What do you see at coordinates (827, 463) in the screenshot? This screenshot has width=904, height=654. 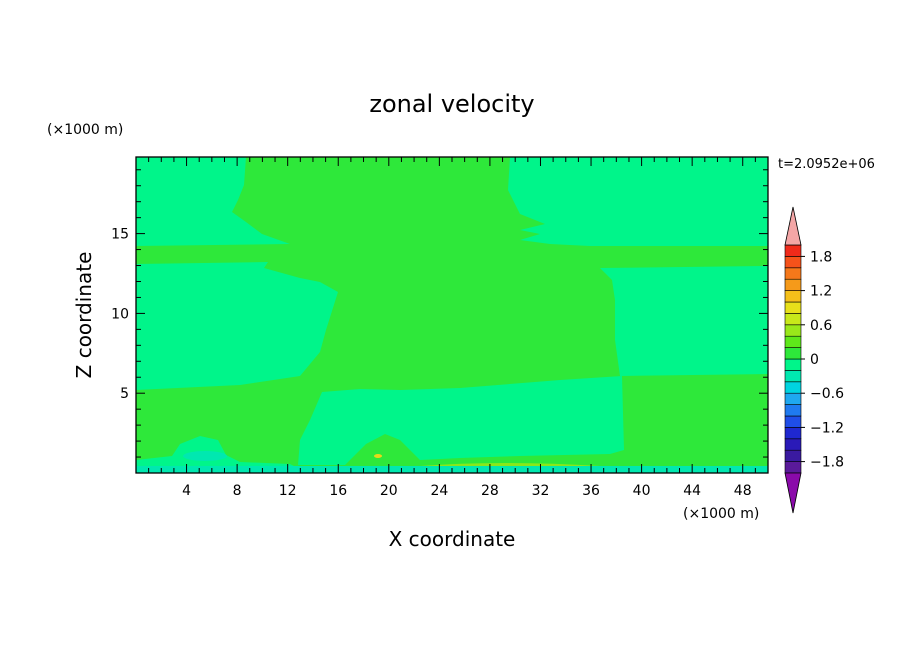 I see `colorbar-tick-label: −1.8` at bounding box center [827, 463].